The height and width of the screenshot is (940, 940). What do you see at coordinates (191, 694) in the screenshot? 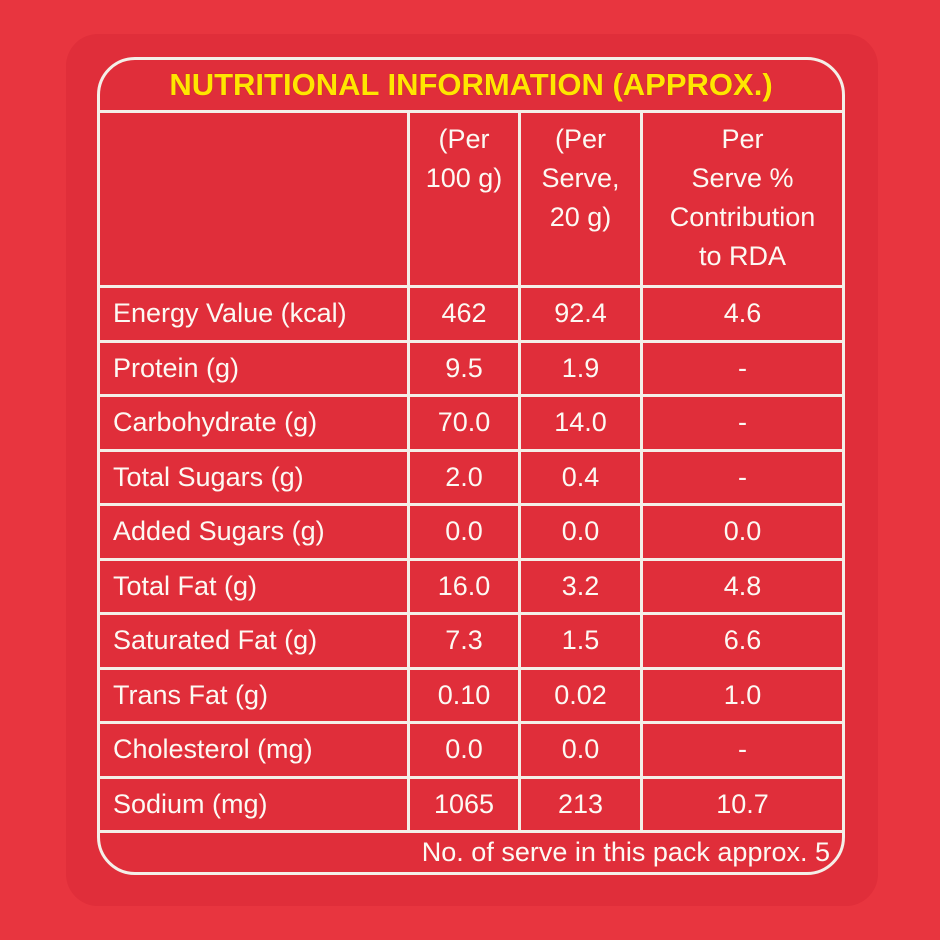
I see `row-label: Trans Fat (g)` at bounding box center [191, 694].